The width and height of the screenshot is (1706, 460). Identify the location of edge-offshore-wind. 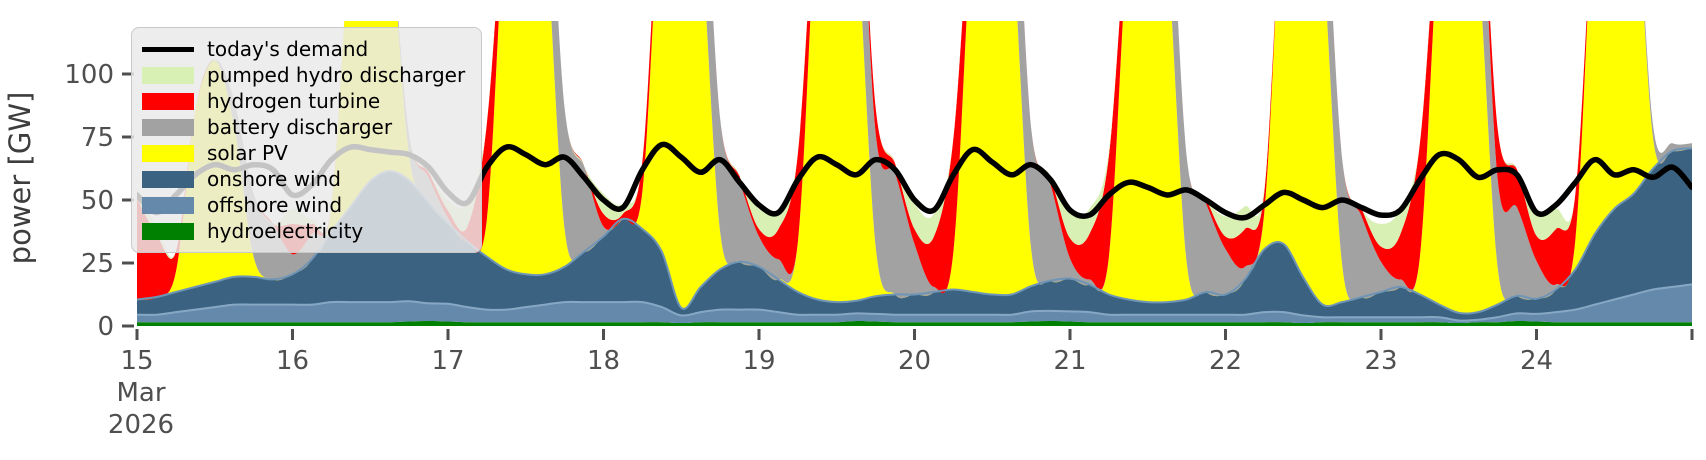
(914, 302).